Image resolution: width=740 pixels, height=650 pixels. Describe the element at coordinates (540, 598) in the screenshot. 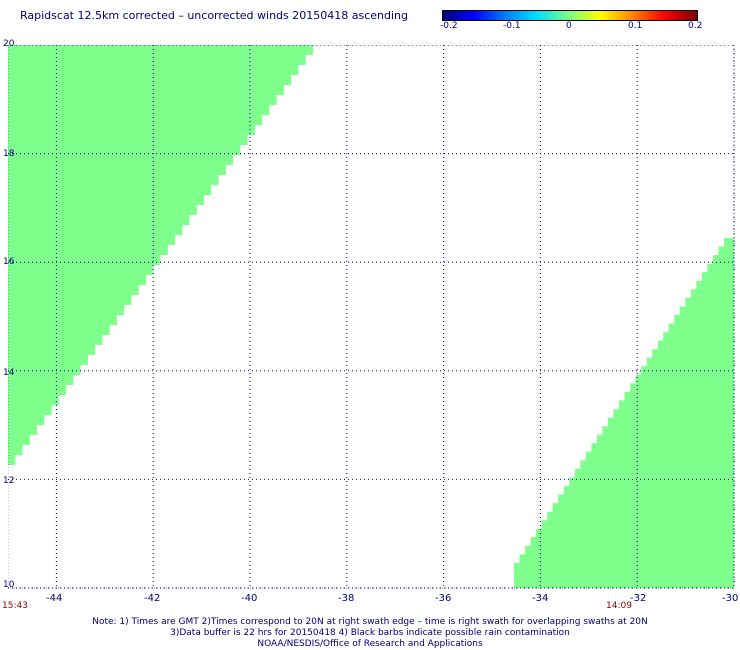

I see `lon-label: -34` at that location.